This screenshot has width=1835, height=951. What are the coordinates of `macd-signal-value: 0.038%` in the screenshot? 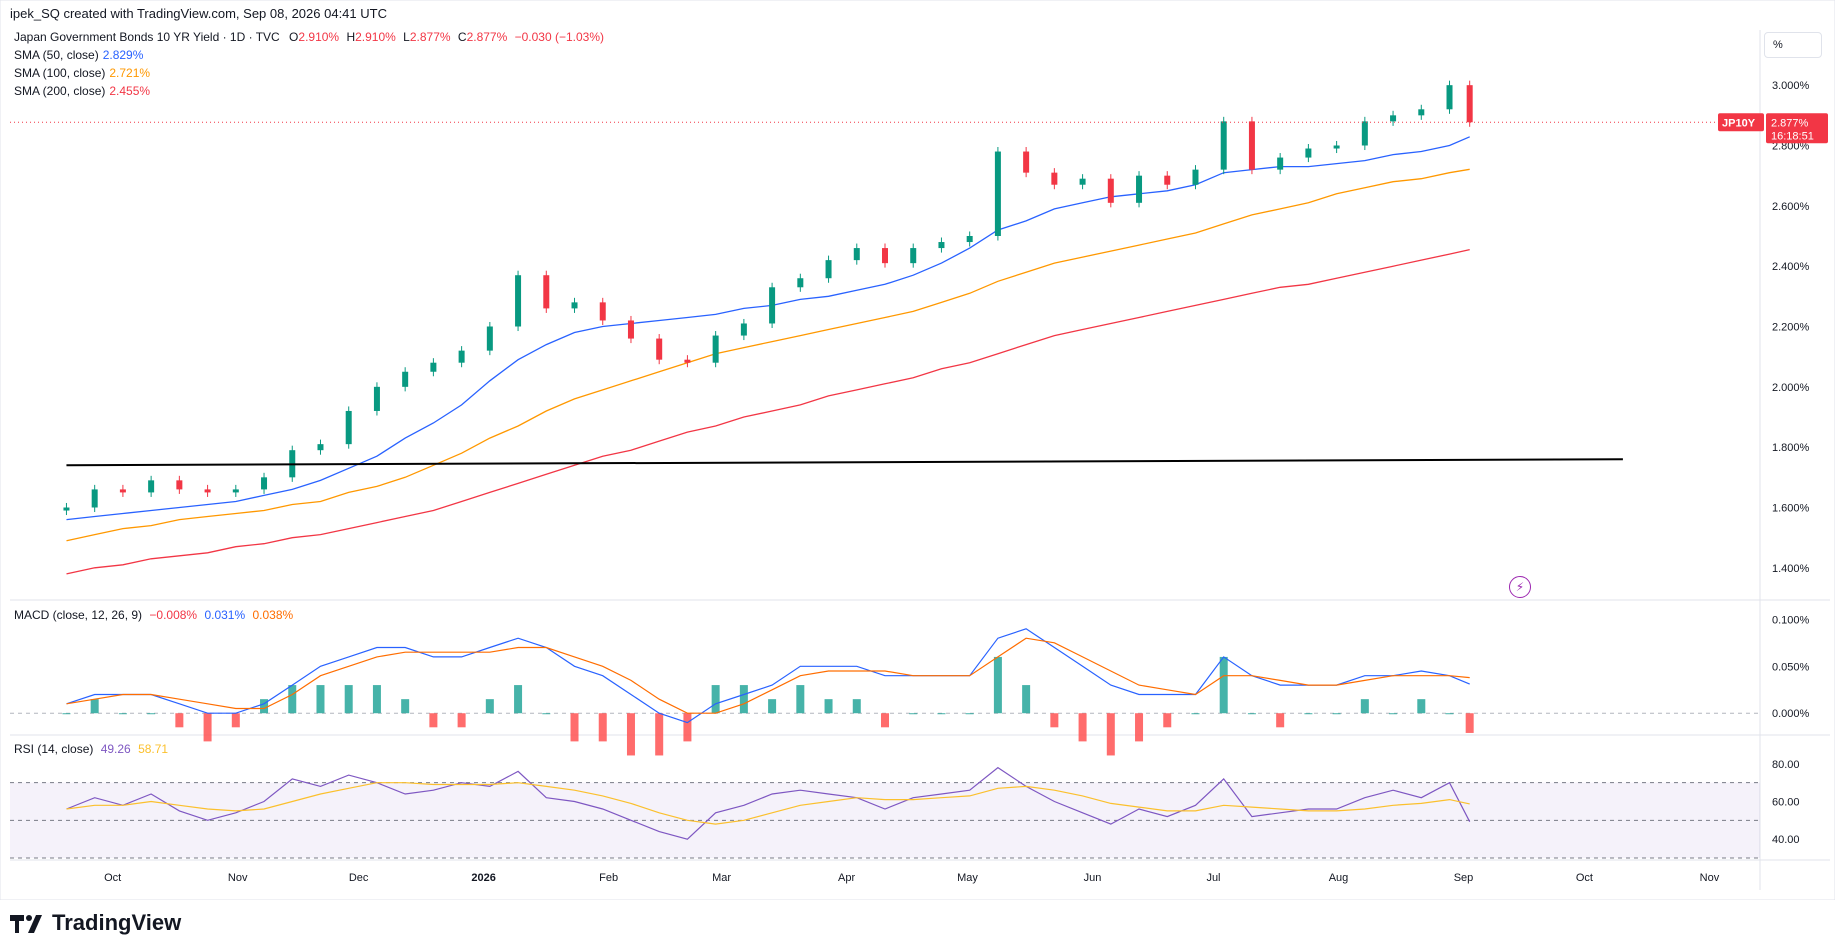 It's located at (273, 615).